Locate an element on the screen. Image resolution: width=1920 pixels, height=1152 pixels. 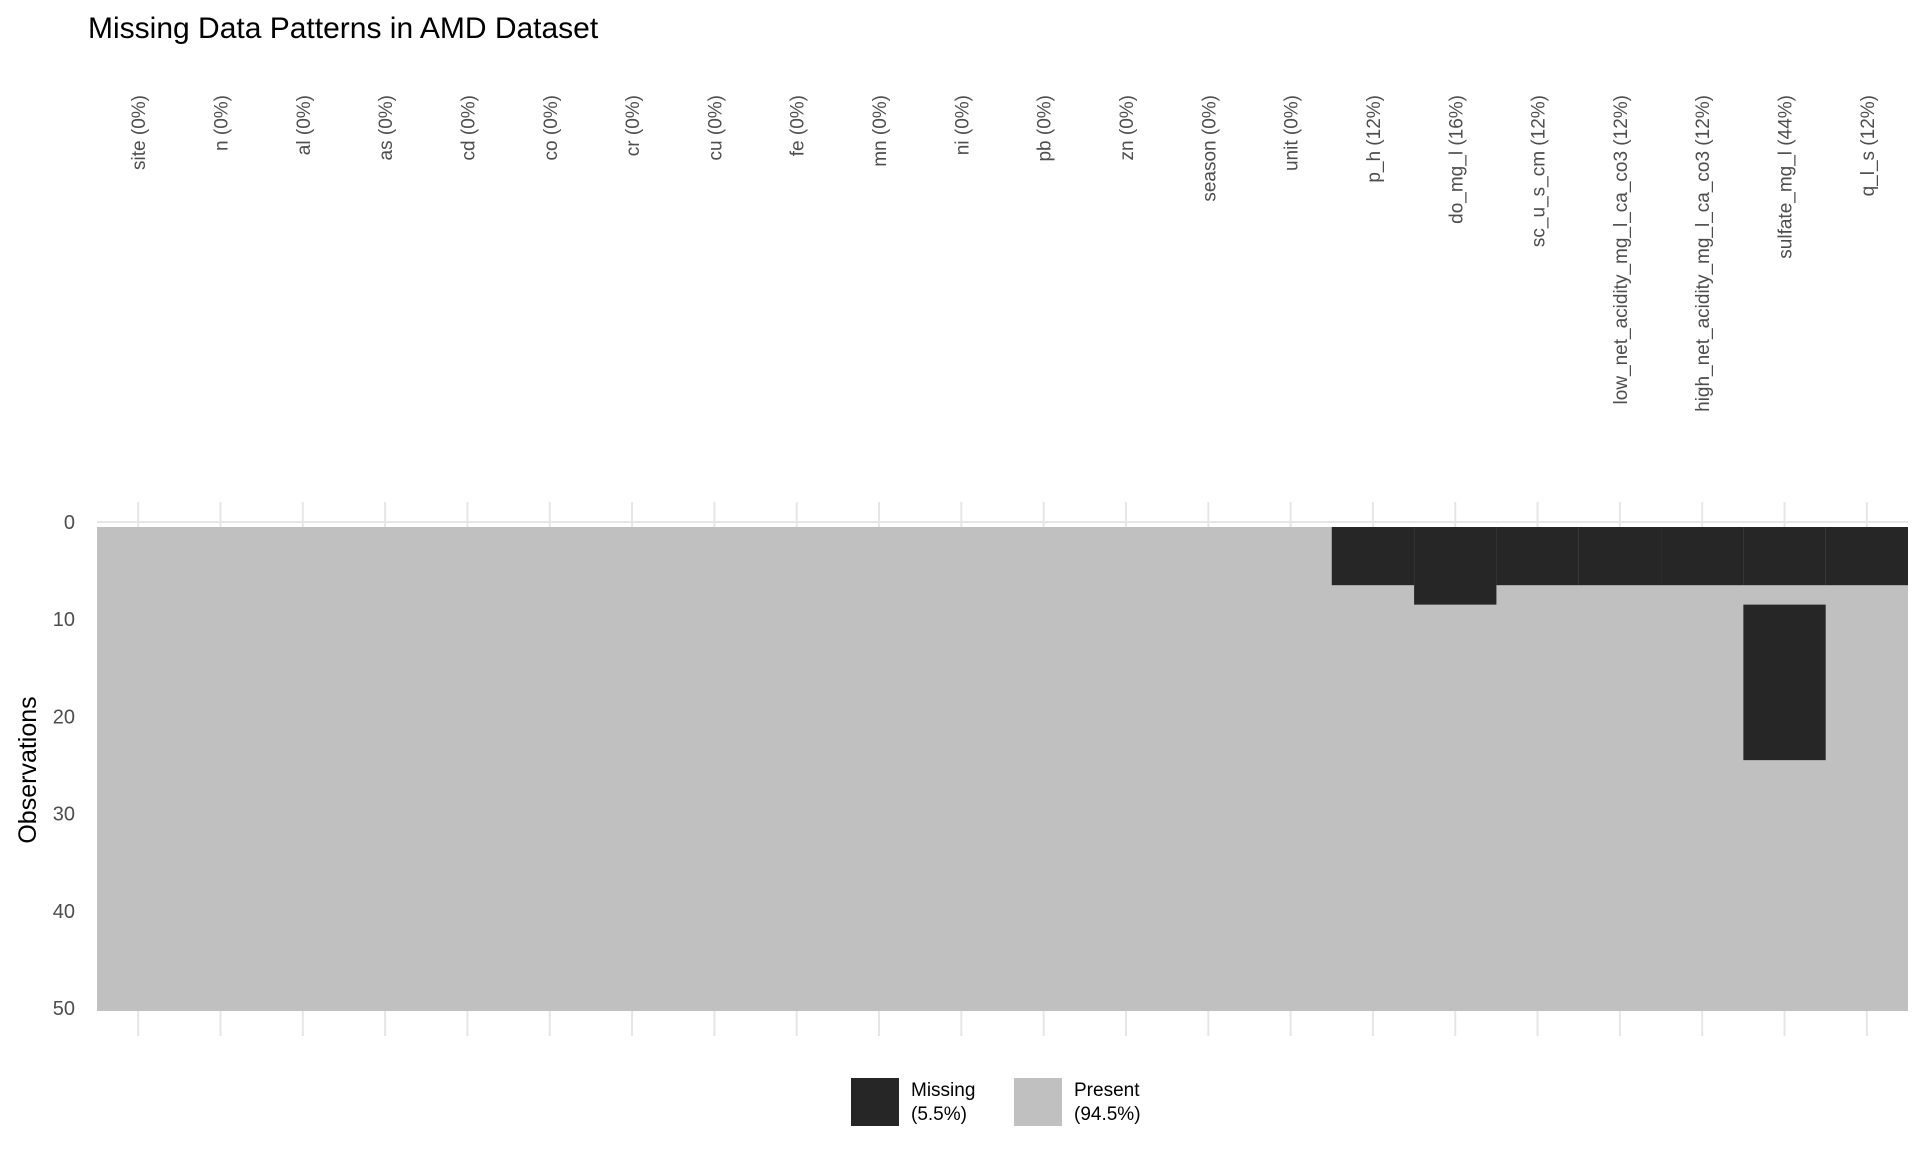
legend: Missing (5.5%) Present (94.5%) is located at coordinates (996, 1102).